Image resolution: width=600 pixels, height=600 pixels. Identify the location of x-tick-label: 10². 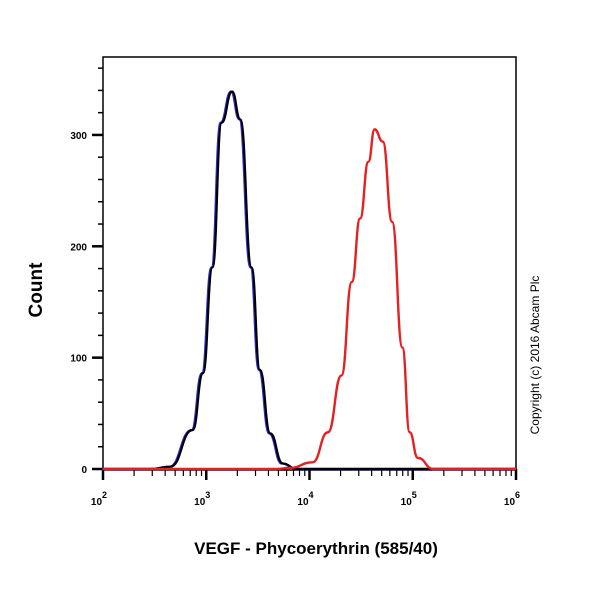
(99, 499).